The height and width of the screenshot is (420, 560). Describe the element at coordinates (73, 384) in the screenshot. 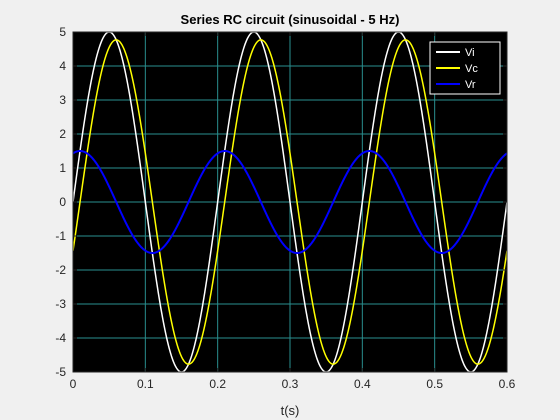

I see `x-tick-label: 0` at that location.